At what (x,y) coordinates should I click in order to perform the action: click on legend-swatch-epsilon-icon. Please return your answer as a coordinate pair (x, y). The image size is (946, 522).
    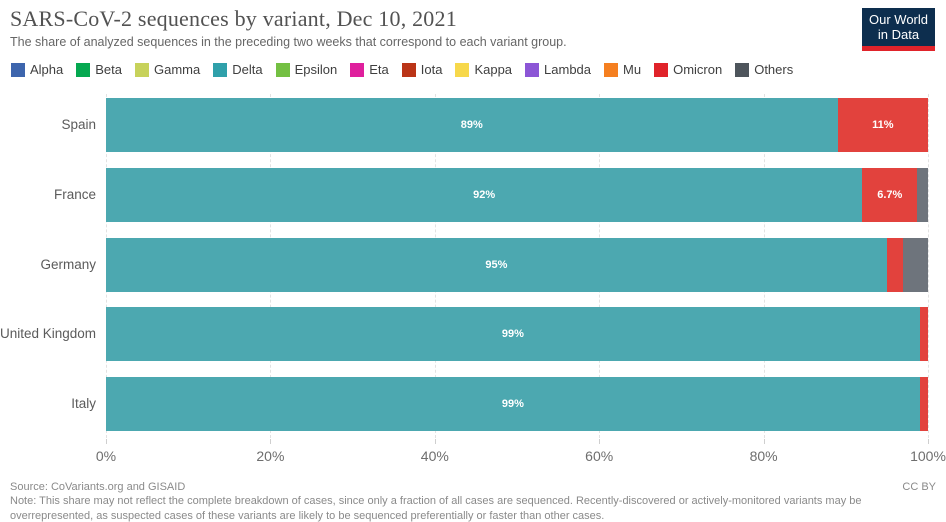
    Looking at the image, I should click on (282, 69).